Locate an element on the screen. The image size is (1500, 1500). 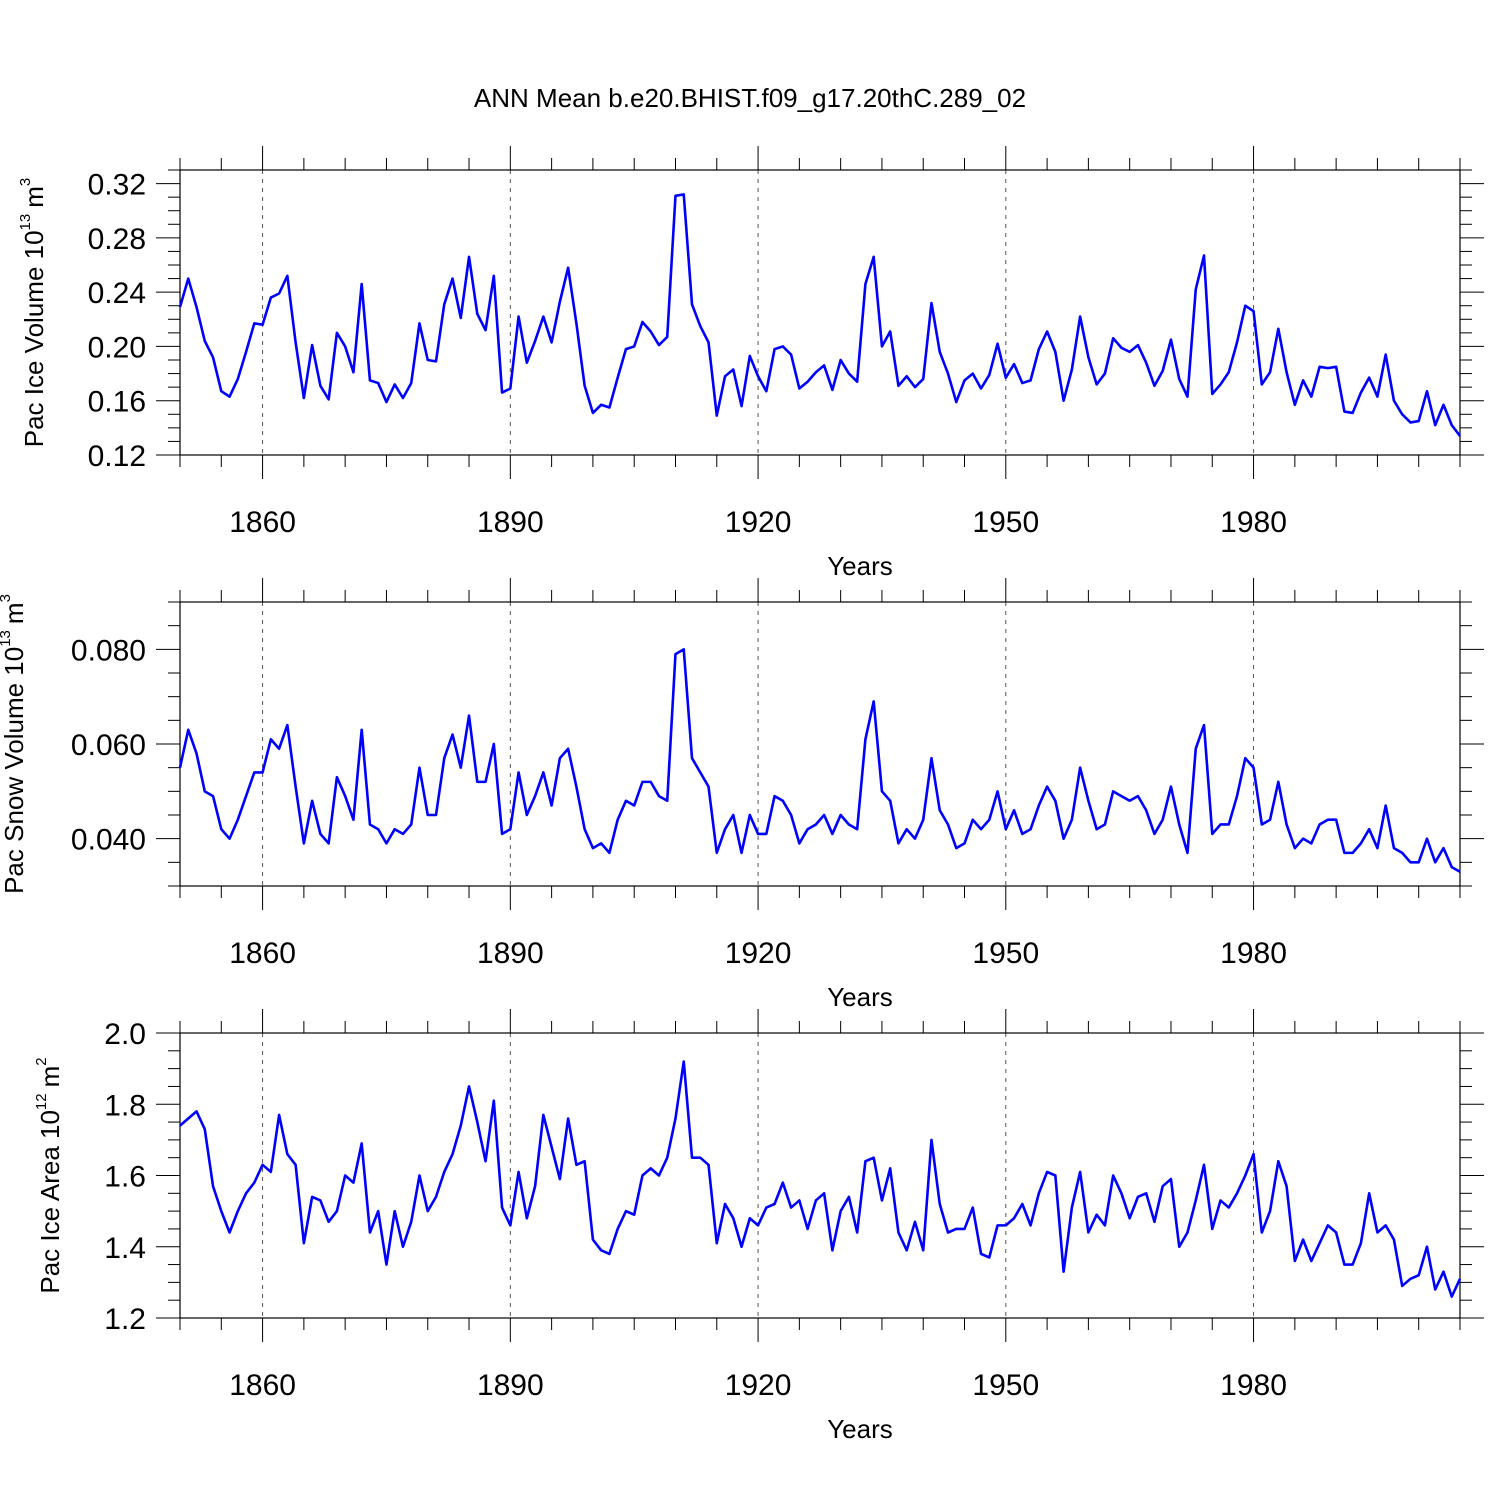
y-axis-label-unit-exponent: 2 is located at coordinates (41, 1061).